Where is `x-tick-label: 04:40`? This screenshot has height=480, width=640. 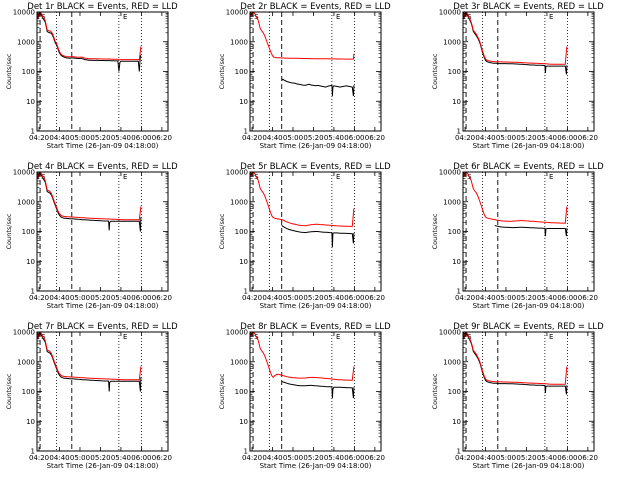 x-tick-label: 04:40 is located at coordinates (272, 458).